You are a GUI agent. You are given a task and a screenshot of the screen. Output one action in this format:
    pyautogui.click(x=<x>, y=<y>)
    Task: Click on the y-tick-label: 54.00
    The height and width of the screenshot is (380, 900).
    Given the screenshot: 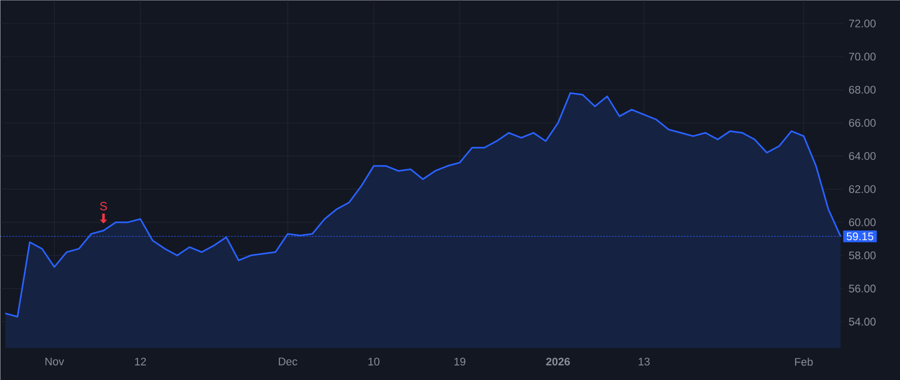 What is the action you would take?
    pyautogui.click(x=862, y=322)
    